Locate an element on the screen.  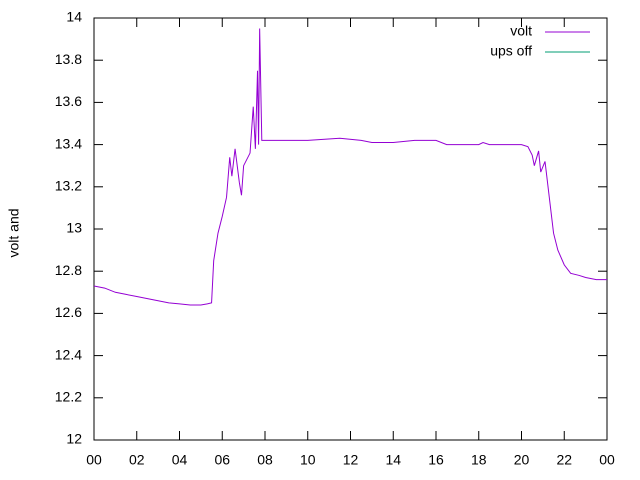
x-tick-label: 22 is located at coordinates (564, 460).